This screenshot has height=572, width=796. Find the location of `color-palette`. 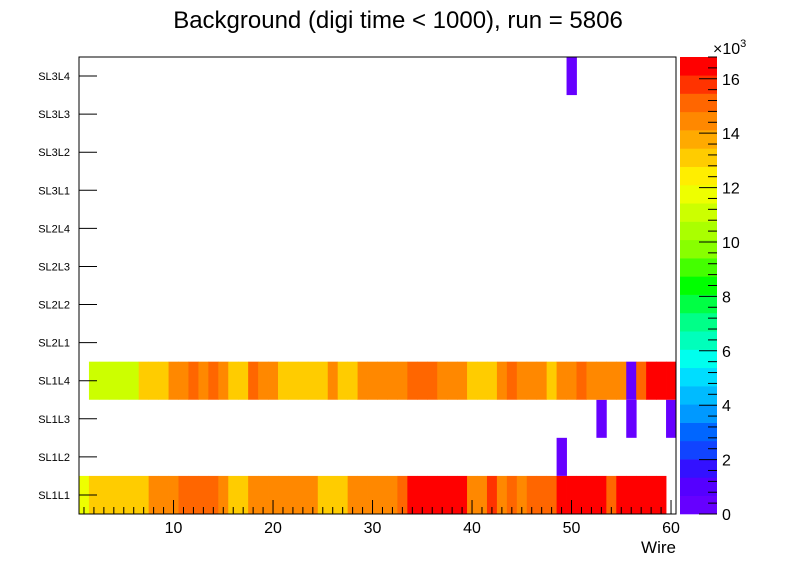

color-palette is located at coordinates (698, 286).